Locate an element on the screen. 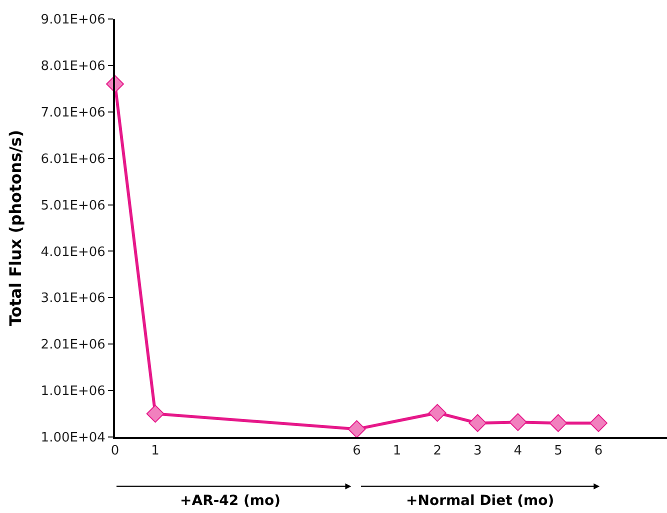 Image resolution: width=667 pixels, height=513 pixels. text: +AR-42 (mo) is located at coordinates (230, 501).